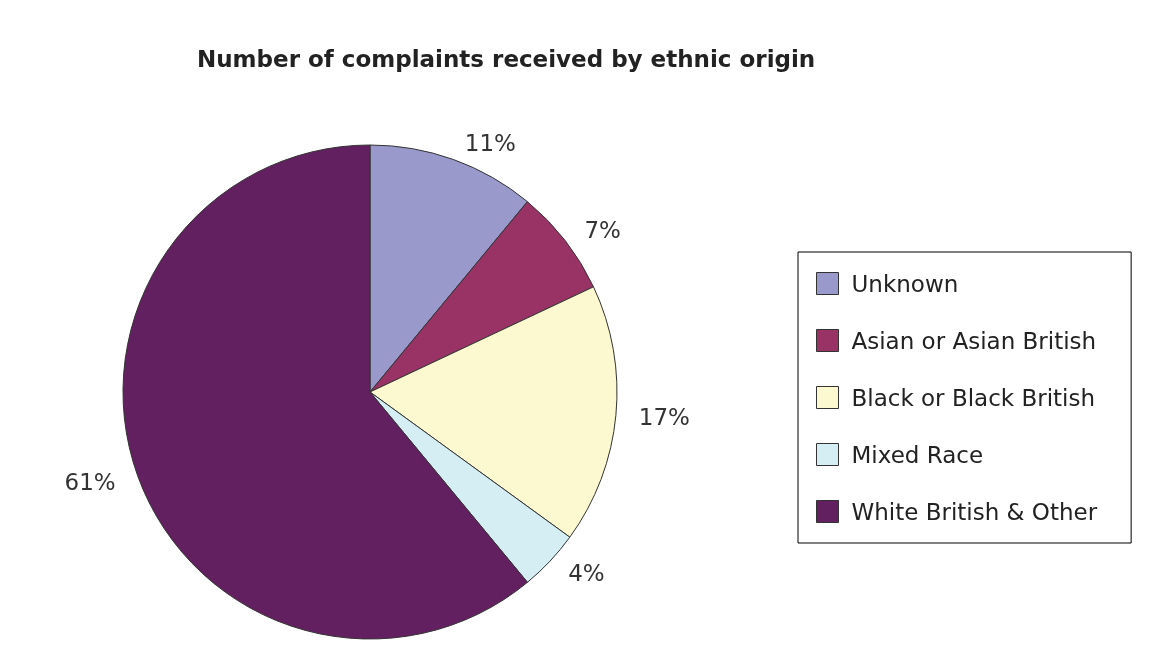  I want to click on legend-label: White British & Other, so click(974, 511).